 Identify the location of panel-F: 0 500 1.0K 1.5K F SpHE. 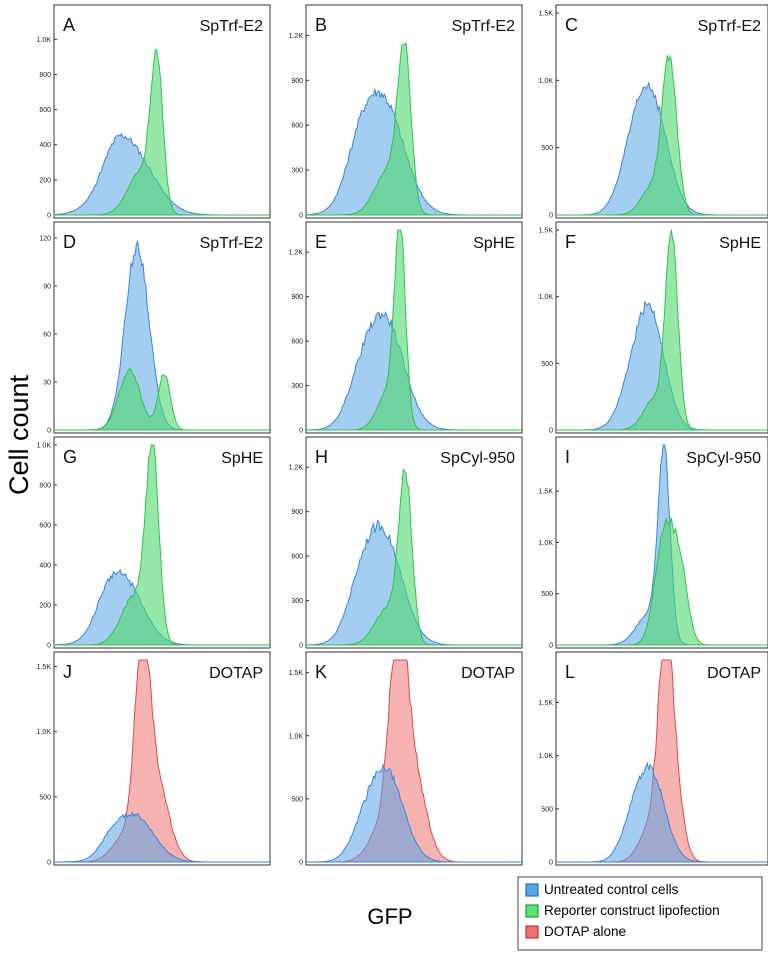
(653, 328).